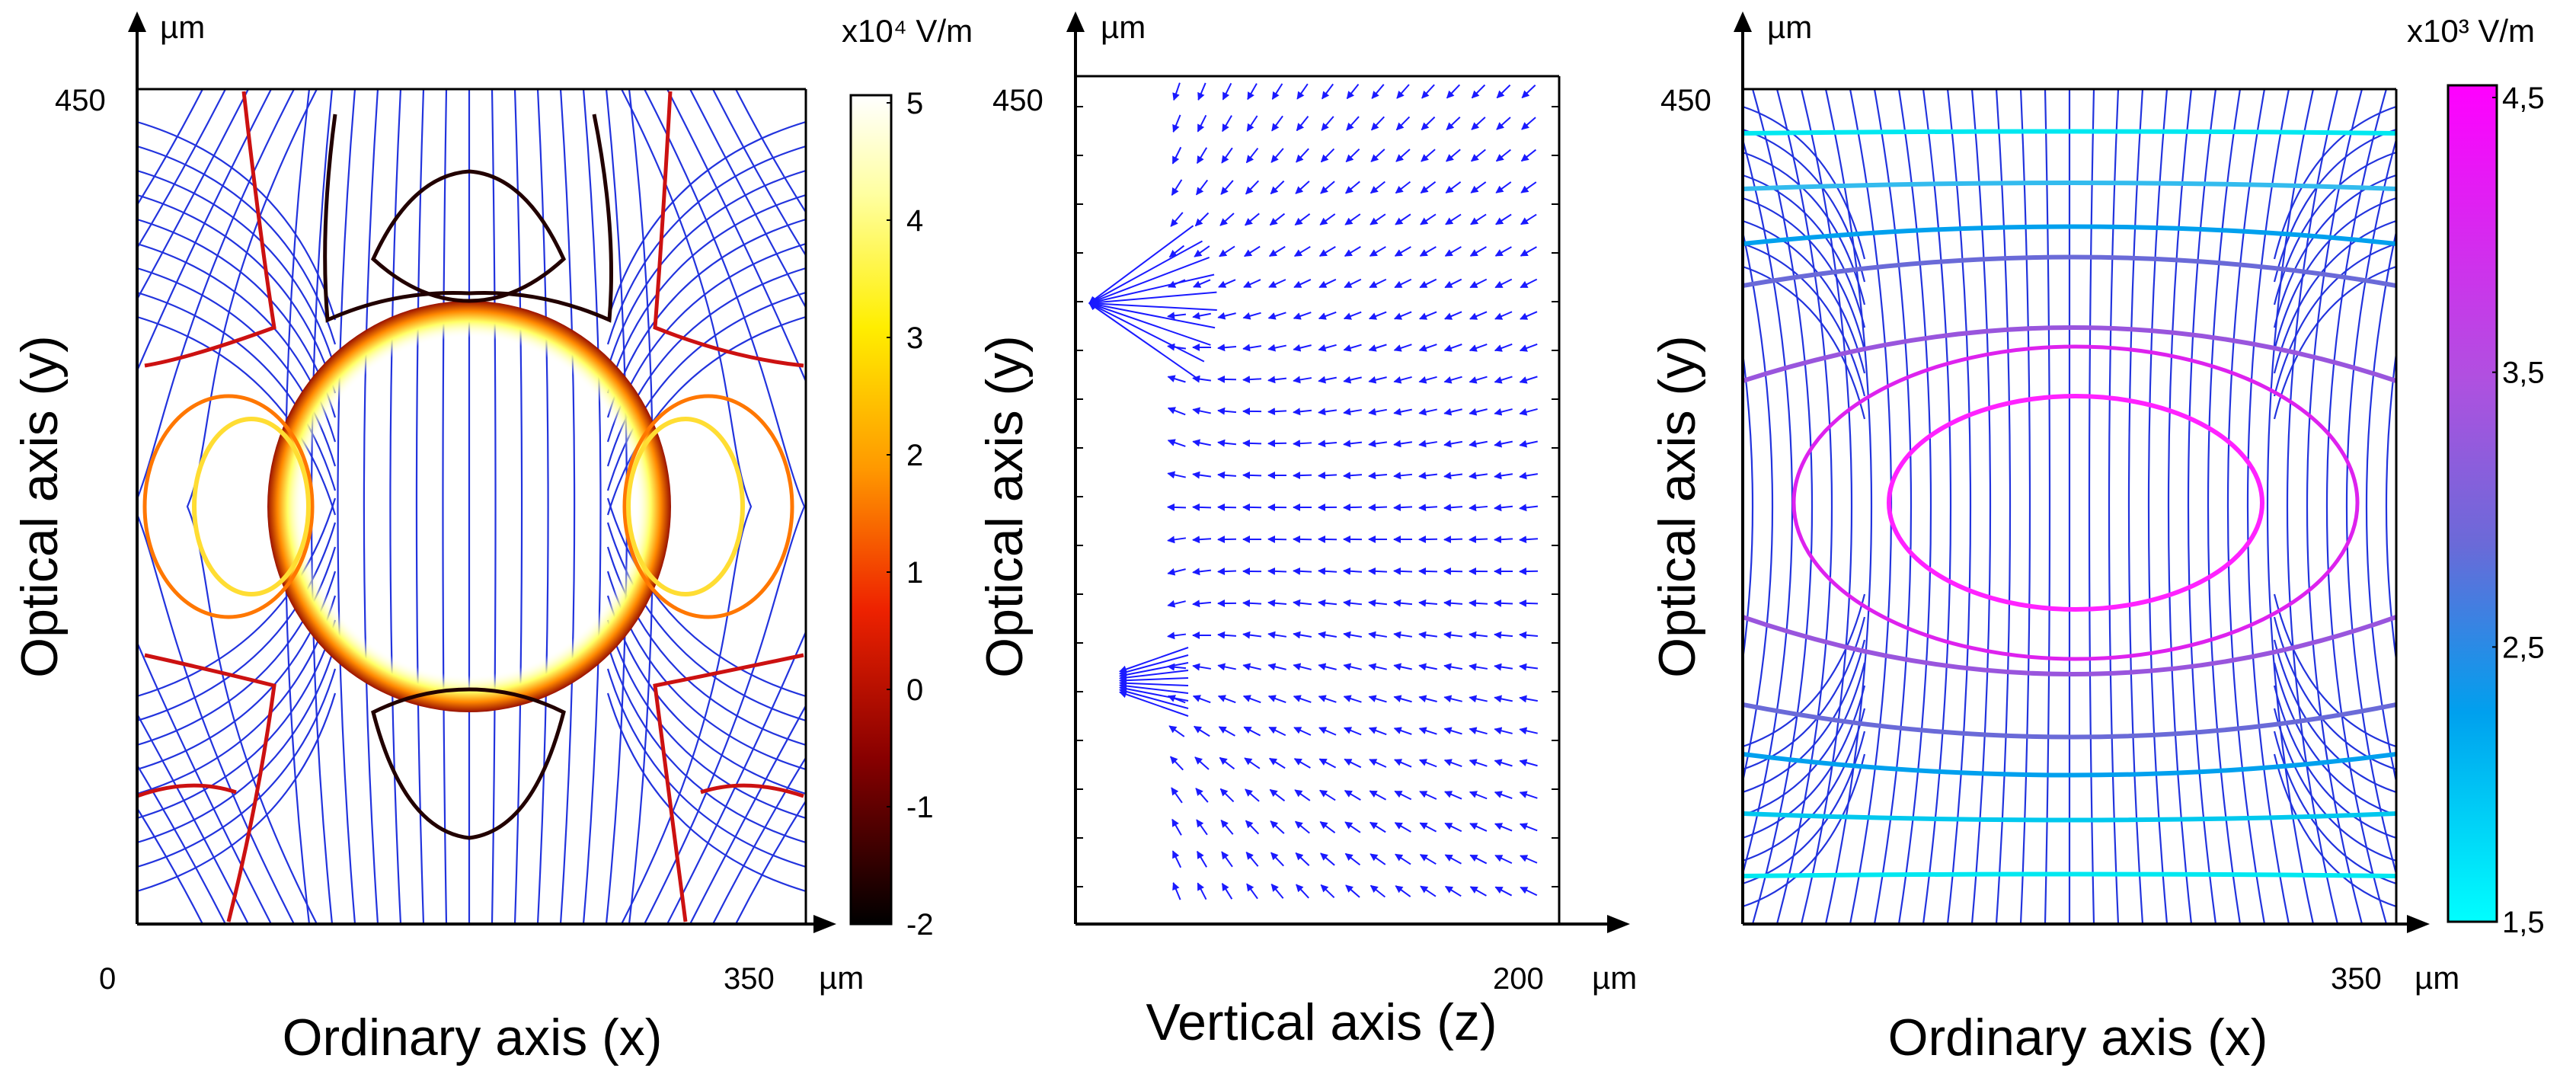 The width and height of the screenshot is (2576, 1084). What do you see at coordinates (920, 808) in the screenshot?
I see `colorbar-1-tick-label: -1` at bounding box center [920, 808].